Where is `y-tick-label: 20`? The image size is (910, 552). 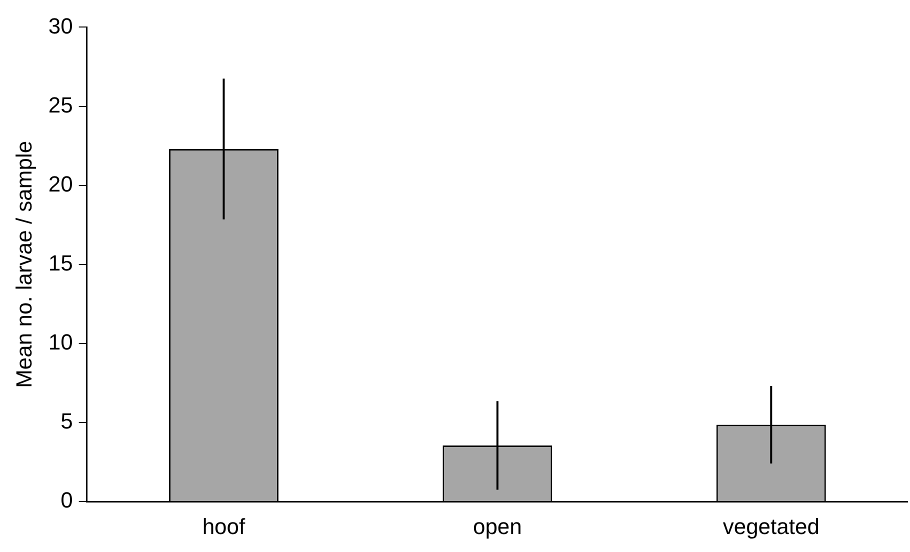
y-tick-label: 20 is located at coordinates (60, 183).